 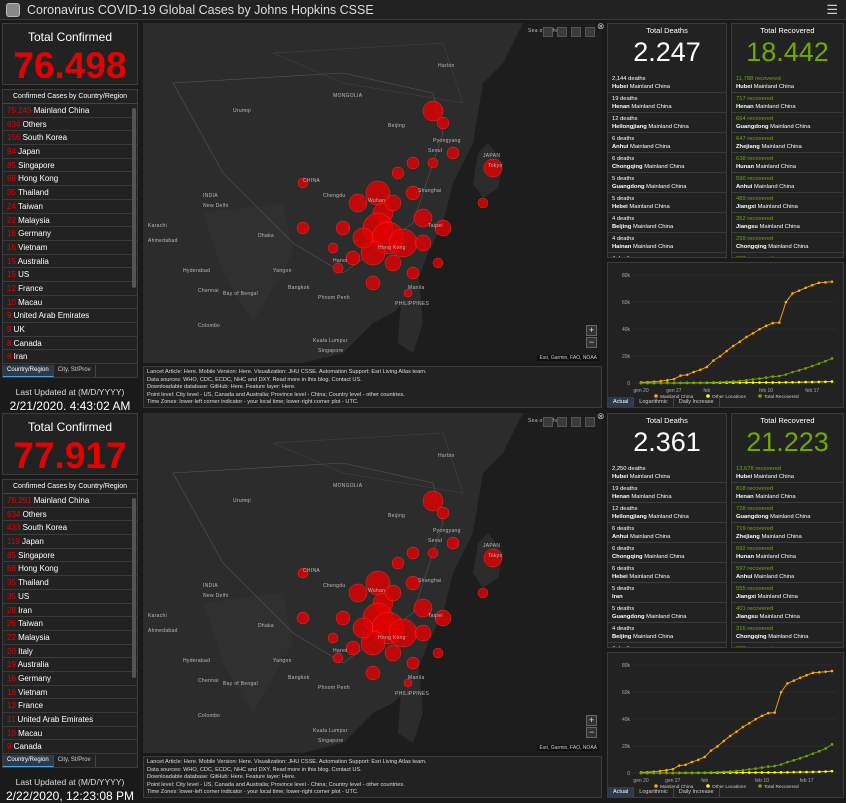 I want to click on deaths-row: 2,144 deaths Hubei Mainland China, so click(x=667, y=83).